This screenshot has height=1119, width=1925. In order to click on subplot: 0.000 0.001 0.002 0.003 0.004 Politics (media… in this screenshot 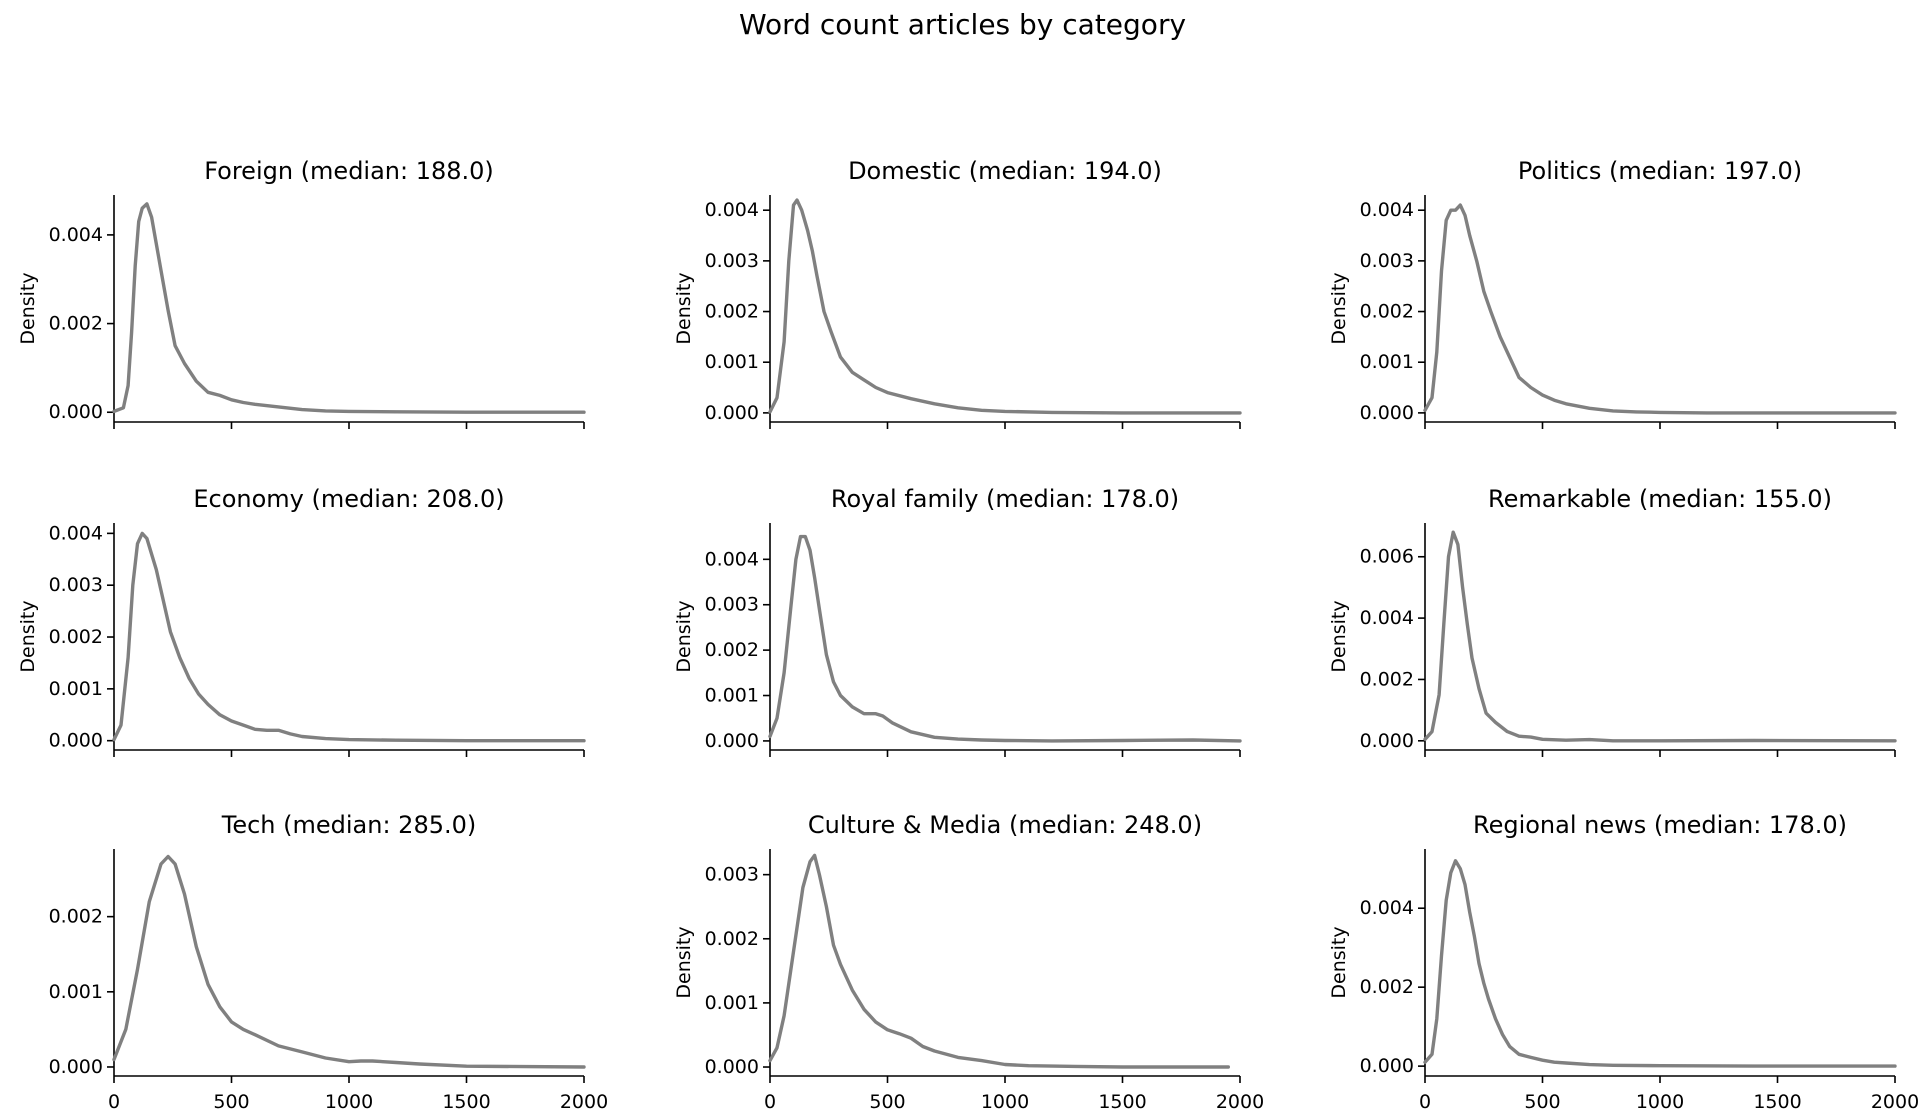, I will do `click(1612, 293)`.